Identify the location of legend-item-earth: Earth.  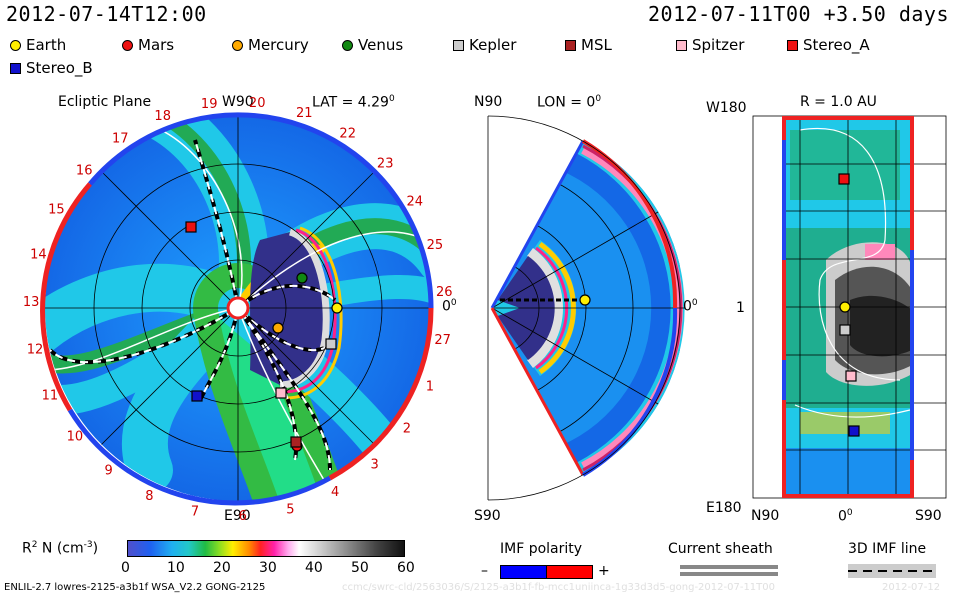
(38, 45).